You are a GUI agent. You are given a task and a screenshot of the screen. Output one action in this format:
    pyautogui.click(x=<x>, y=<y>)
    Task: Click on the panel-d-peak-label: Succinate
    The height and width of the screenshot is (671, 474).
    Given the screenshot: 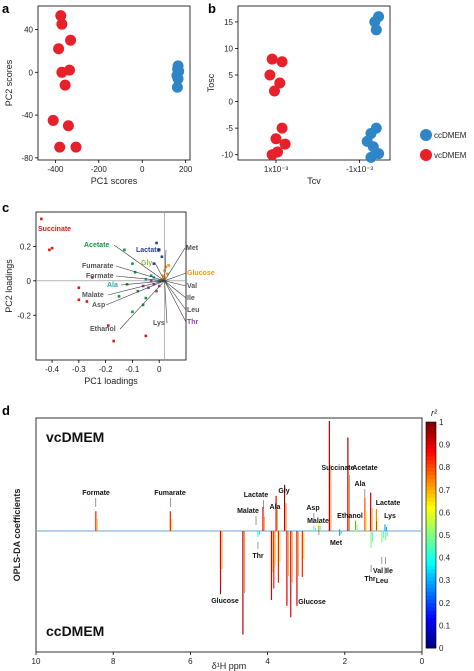 What is the action you would take?
    pyautogui.click(x=337, y=468)
    